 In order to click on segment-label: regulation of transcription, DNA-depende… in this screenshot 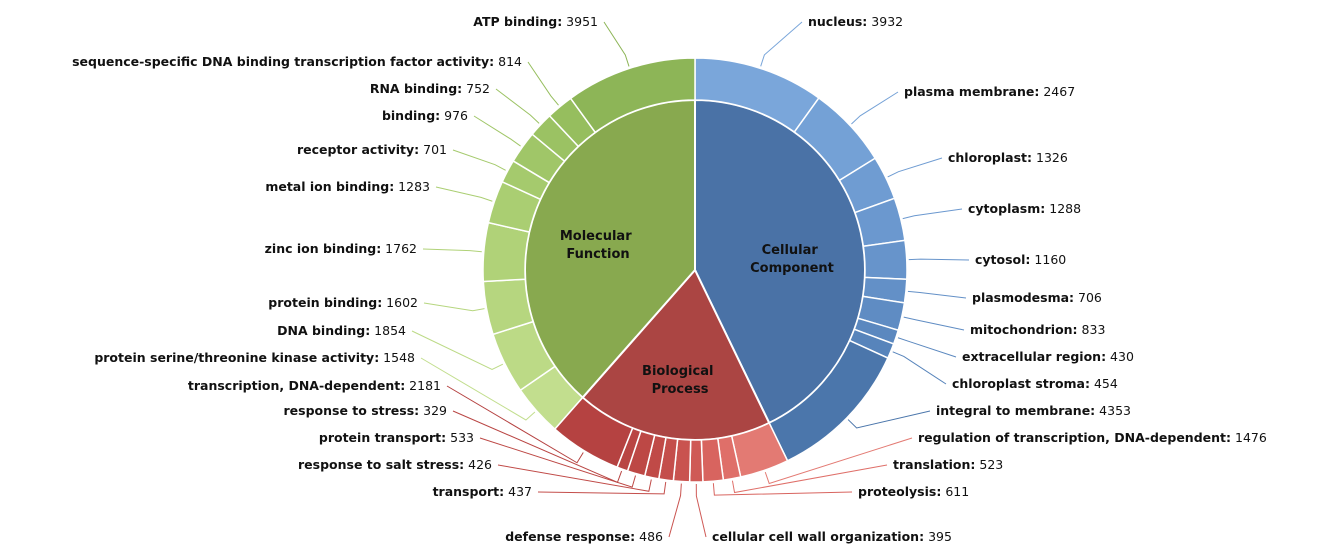, I will do `click(1092, 437)`.